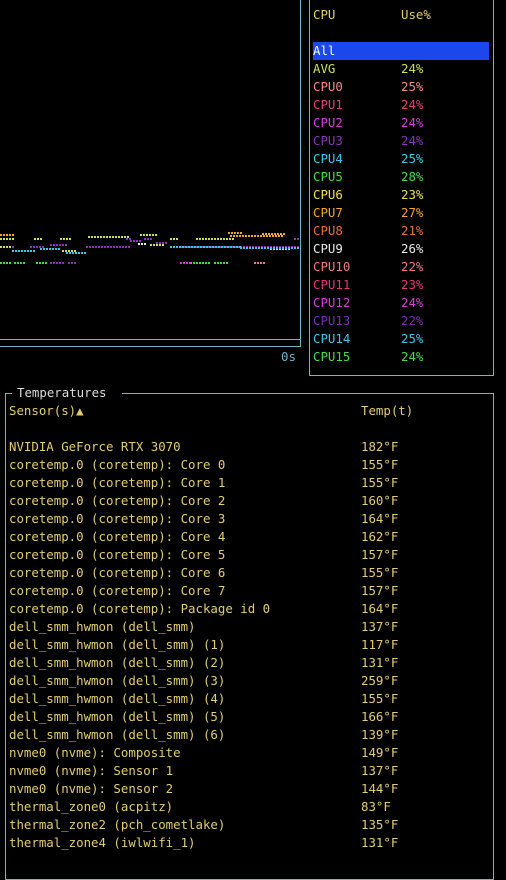 The height and width of the screenshot is (880, 506). What do you see at coordinates (412, 248) in the screenshot?
I see `cpu-use-percent: 26%` at bounding box center [412, 248].